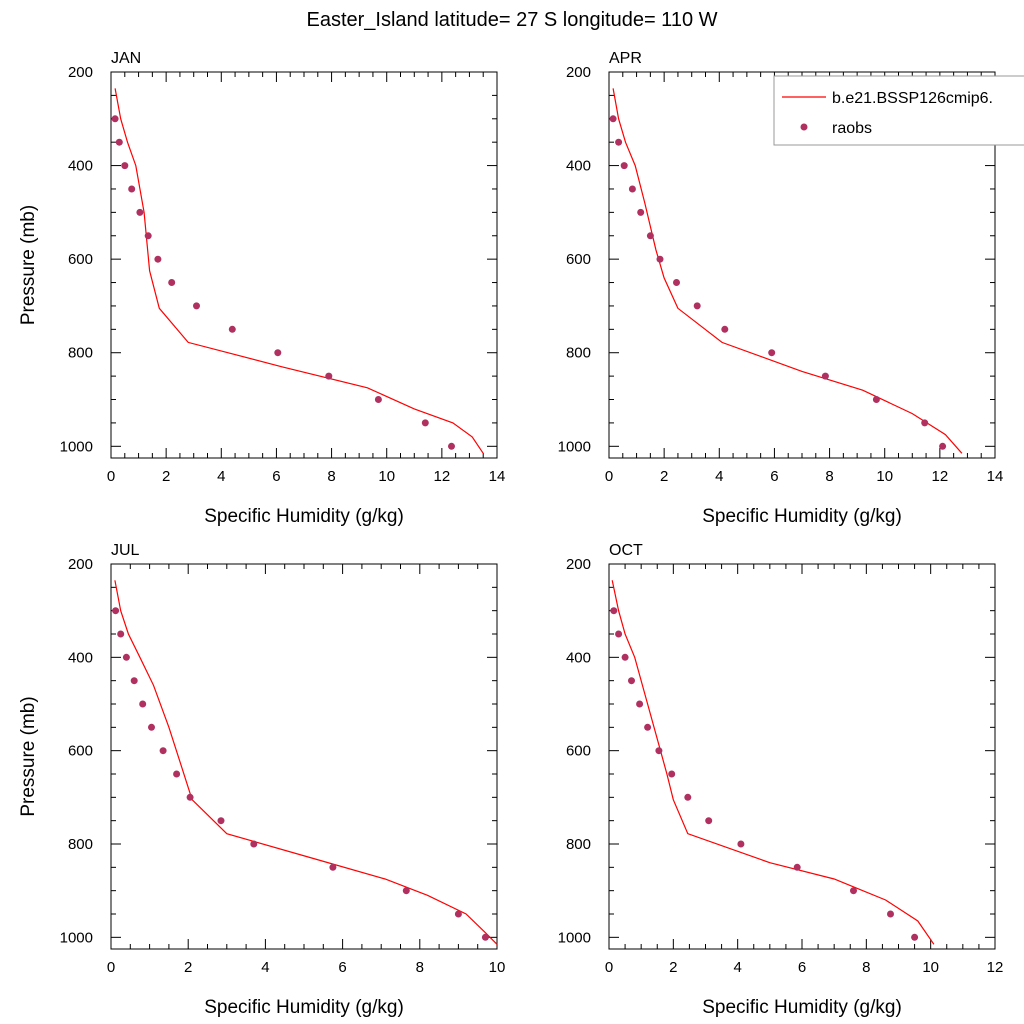  Describe the element at coordinates (625, 58) in the screenshot. I see `panel-title: APR` at that location.